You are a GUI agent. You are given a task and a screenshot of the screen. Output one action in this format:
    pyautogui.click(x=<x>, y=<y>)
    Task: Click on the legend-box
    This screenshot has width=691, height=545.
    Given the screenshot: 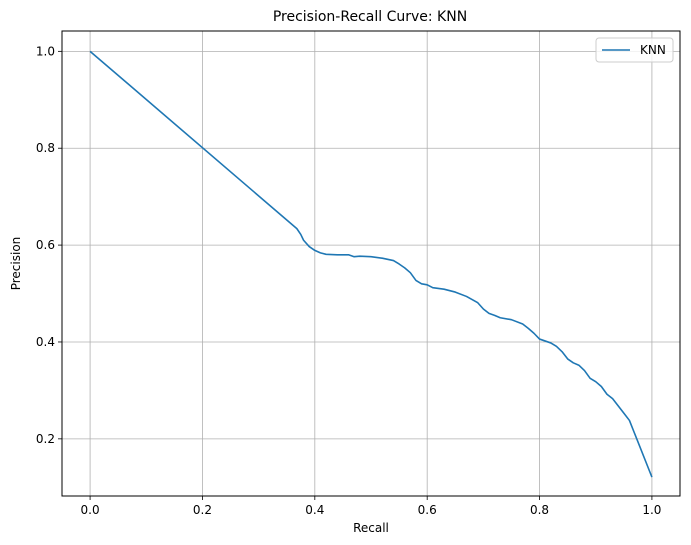 What is the action you would take?
    pyautogui.click(x=634, y=50)
    